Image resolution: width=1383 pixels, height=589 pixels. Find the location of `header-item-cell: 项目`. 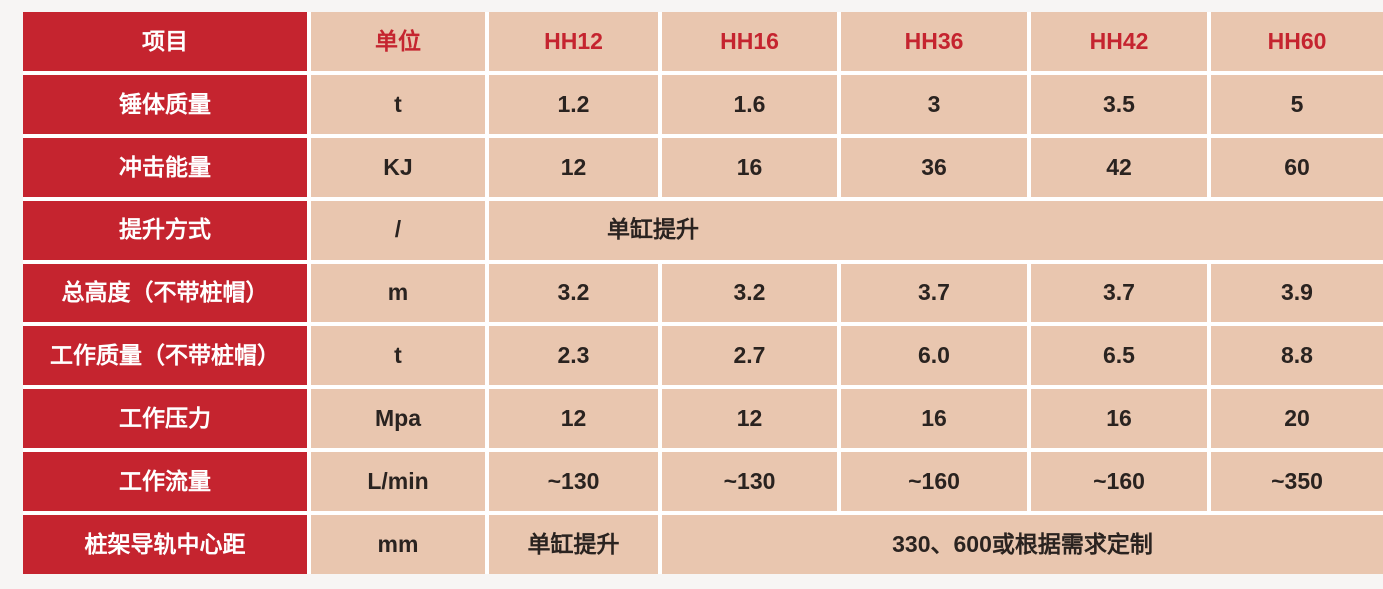

header-item-cell: 项目 is located at coordinates (165, 41).